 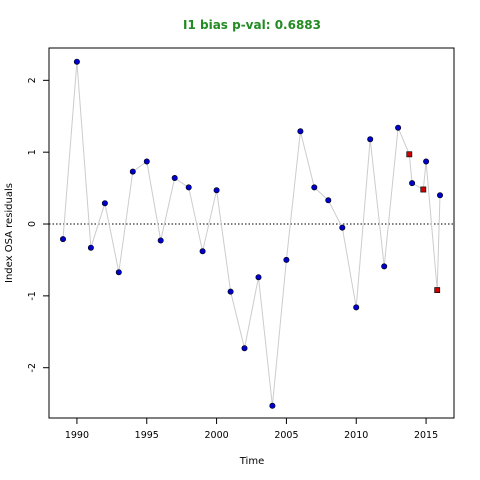 I want to click on y-tick-label: 1, so click(x=32, y=152).